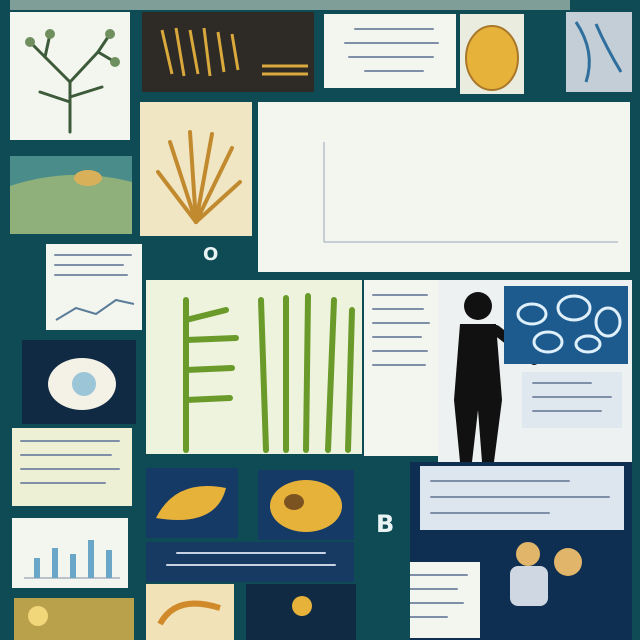 This screenshot has height=640, width=640. I want to click on blue-branch-image, so click(598, 52).